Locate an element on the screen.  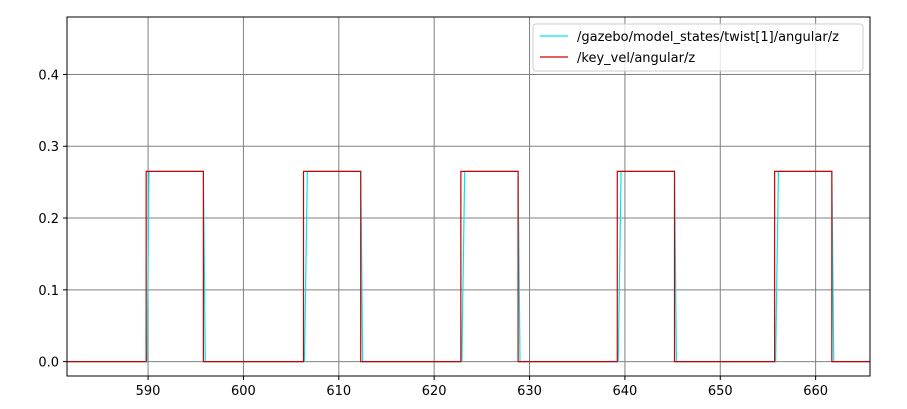
x-tick-label: 620 is located at coordinates (434, 391).